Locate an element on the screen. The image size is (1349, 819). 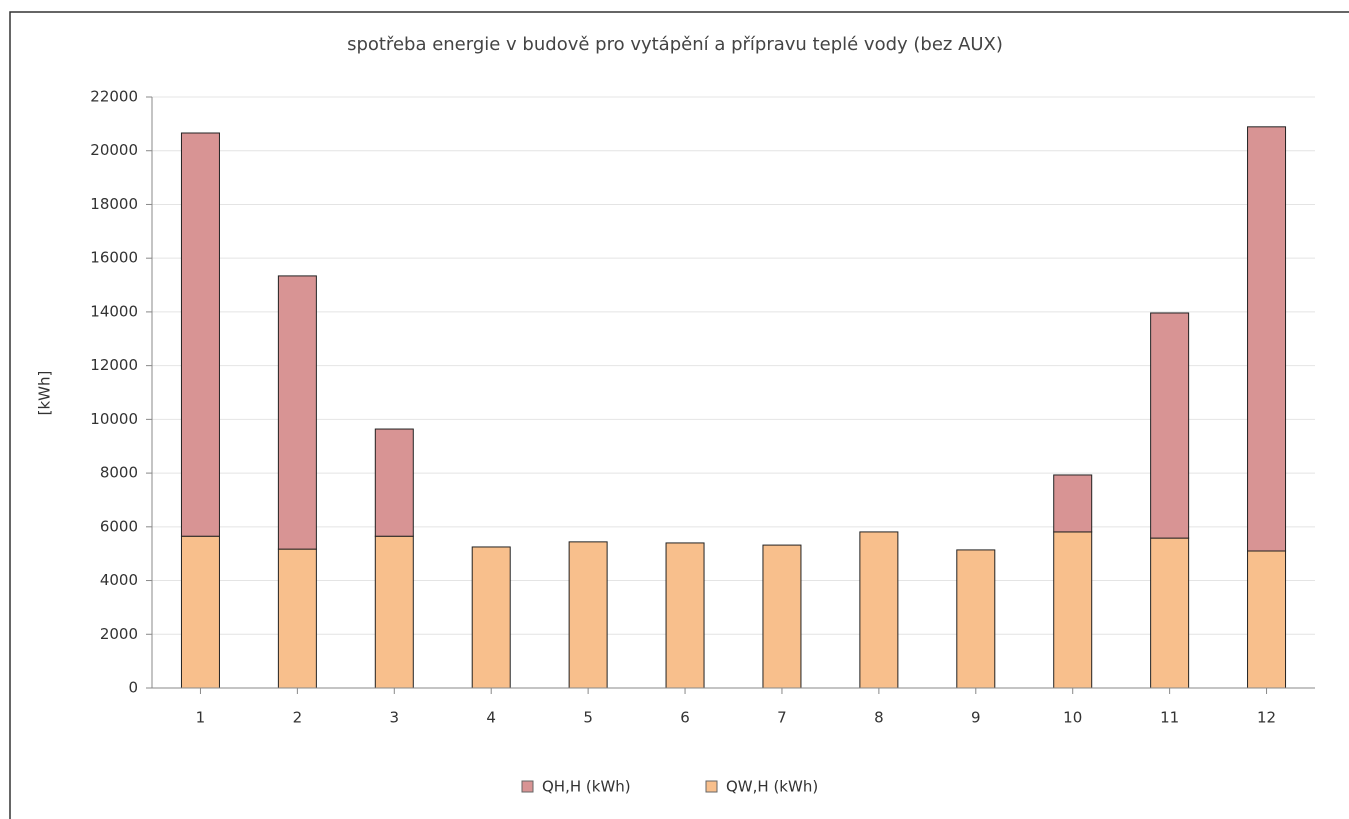
y-tick-label: 0 is located at coordinates (133, 688).